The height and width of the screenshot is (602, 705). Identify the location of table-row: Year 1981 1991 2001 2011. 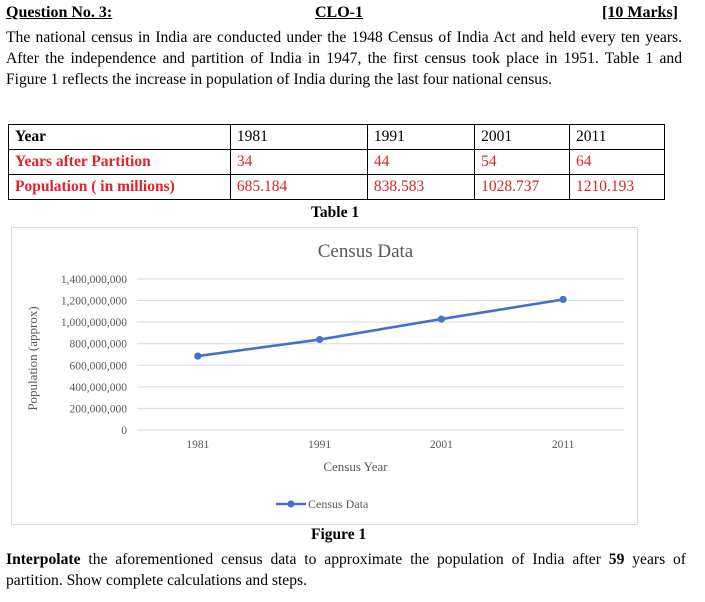
(336, 137).